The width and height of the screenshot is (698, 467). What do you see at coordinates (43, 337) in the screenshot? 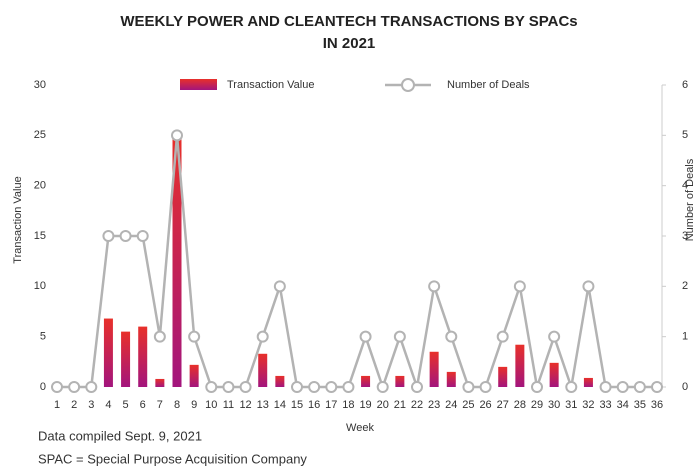
I see `y-tick-label: 5` at bounding box center [43, 337].